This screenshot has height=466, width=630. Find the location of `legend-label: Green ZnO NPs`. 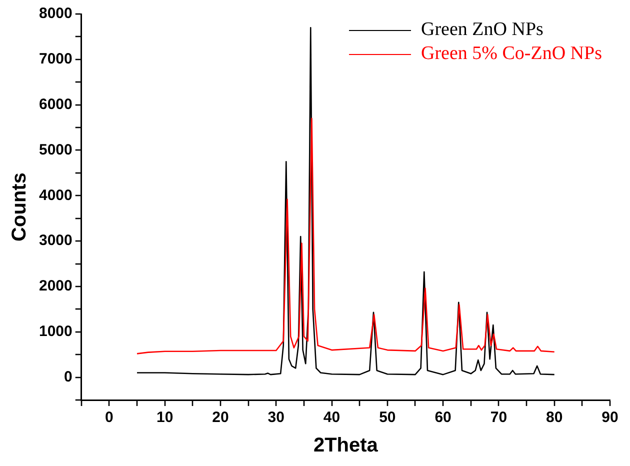

legend-label: Green ZnO NPs is located at coordinates (482, 30).